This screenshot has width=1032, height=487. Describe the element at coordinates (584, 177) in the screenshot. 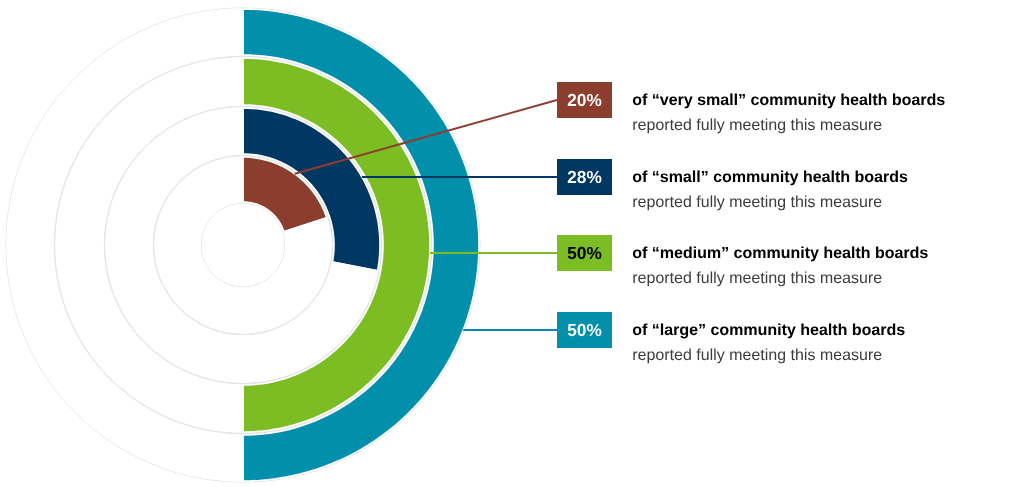

I see `data-label: 28%` at that location.